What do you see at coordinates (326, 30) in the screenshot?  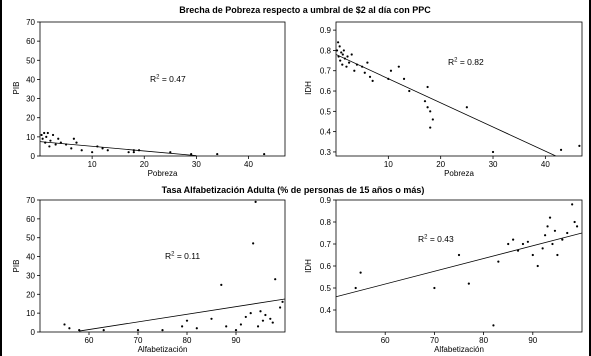 I see `y-tick-label: 0.9` at bounding box center [326, 30].